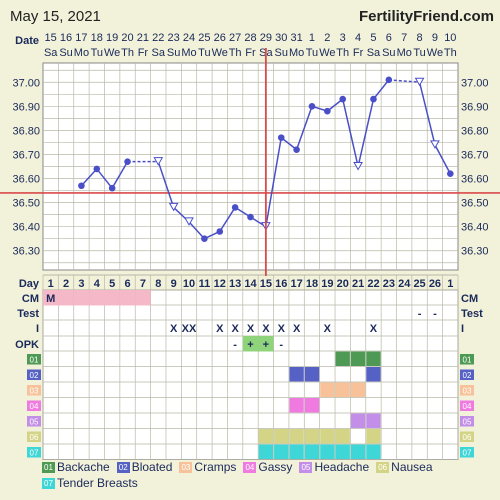  Describe the element at coordinates (426, 16) in the screenshot. I see `site-name: FertilityFriend.com` at that location.